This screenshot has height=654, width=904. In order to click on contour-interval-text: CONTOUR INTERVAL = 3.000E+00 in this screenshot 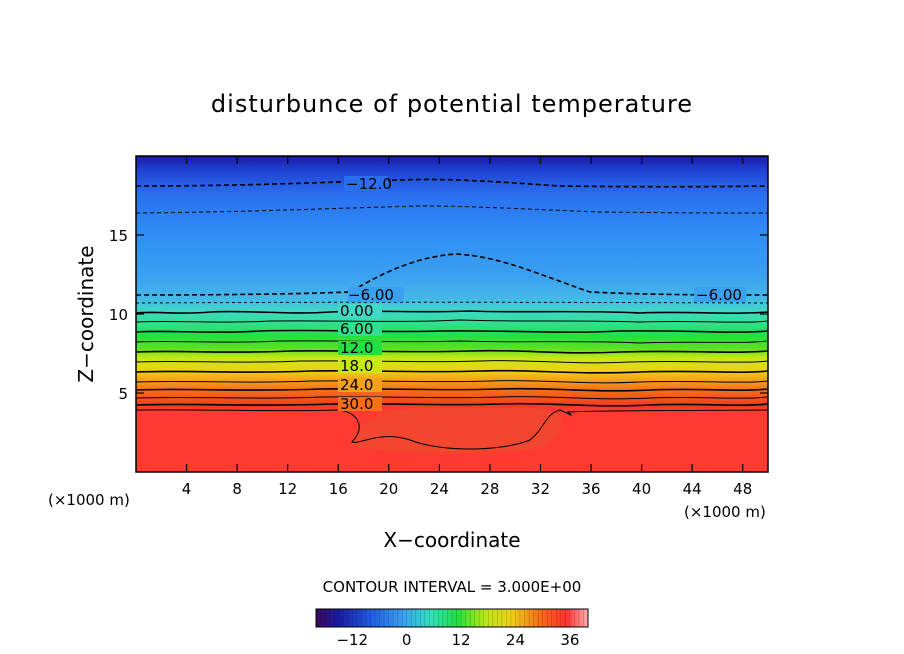, I will do `click(452, 587)`.